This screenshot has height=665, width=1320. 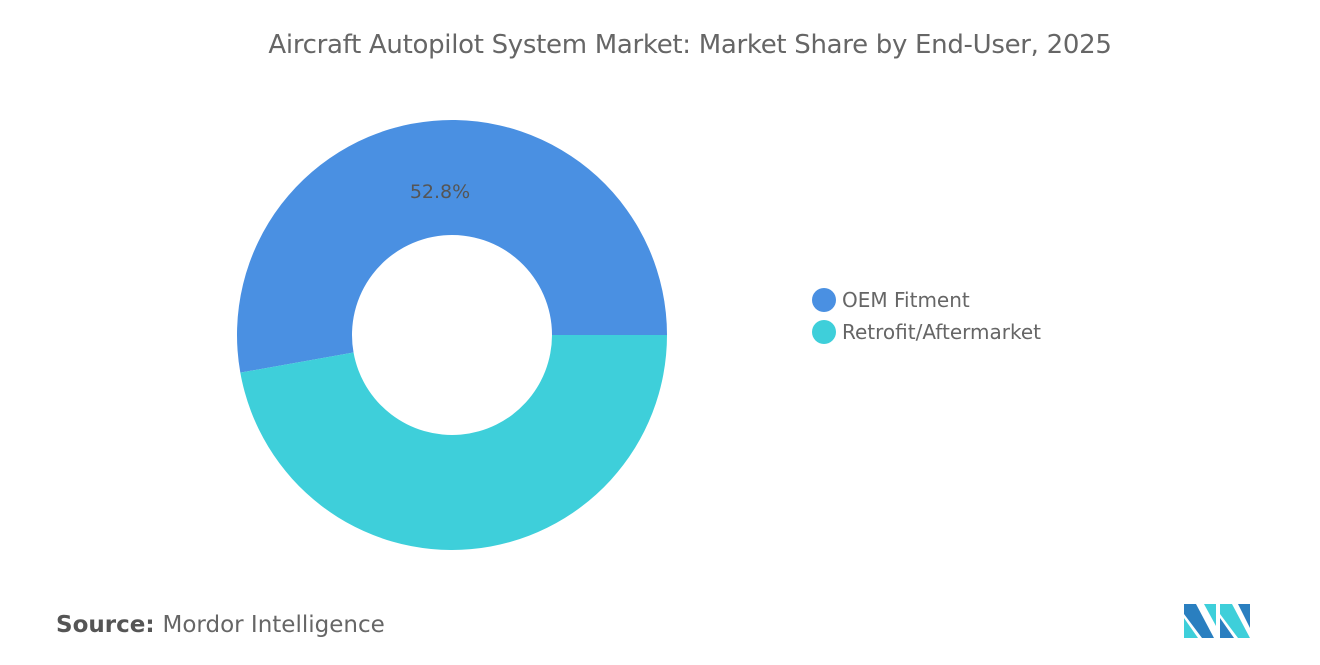 What do you see at coordinates (453, 443) in the screenshot?
I see `slice-retrofit-aftermarket` at bounding box center [453, 443].